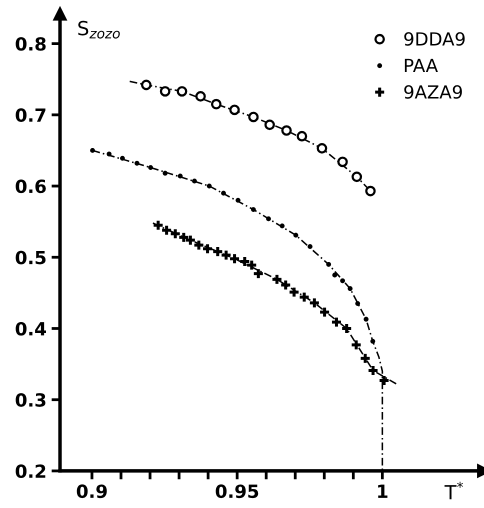  Describe the element at coordinates (31, 471) in the screenshot. I see `y-tick-label: 0.2` at that location.